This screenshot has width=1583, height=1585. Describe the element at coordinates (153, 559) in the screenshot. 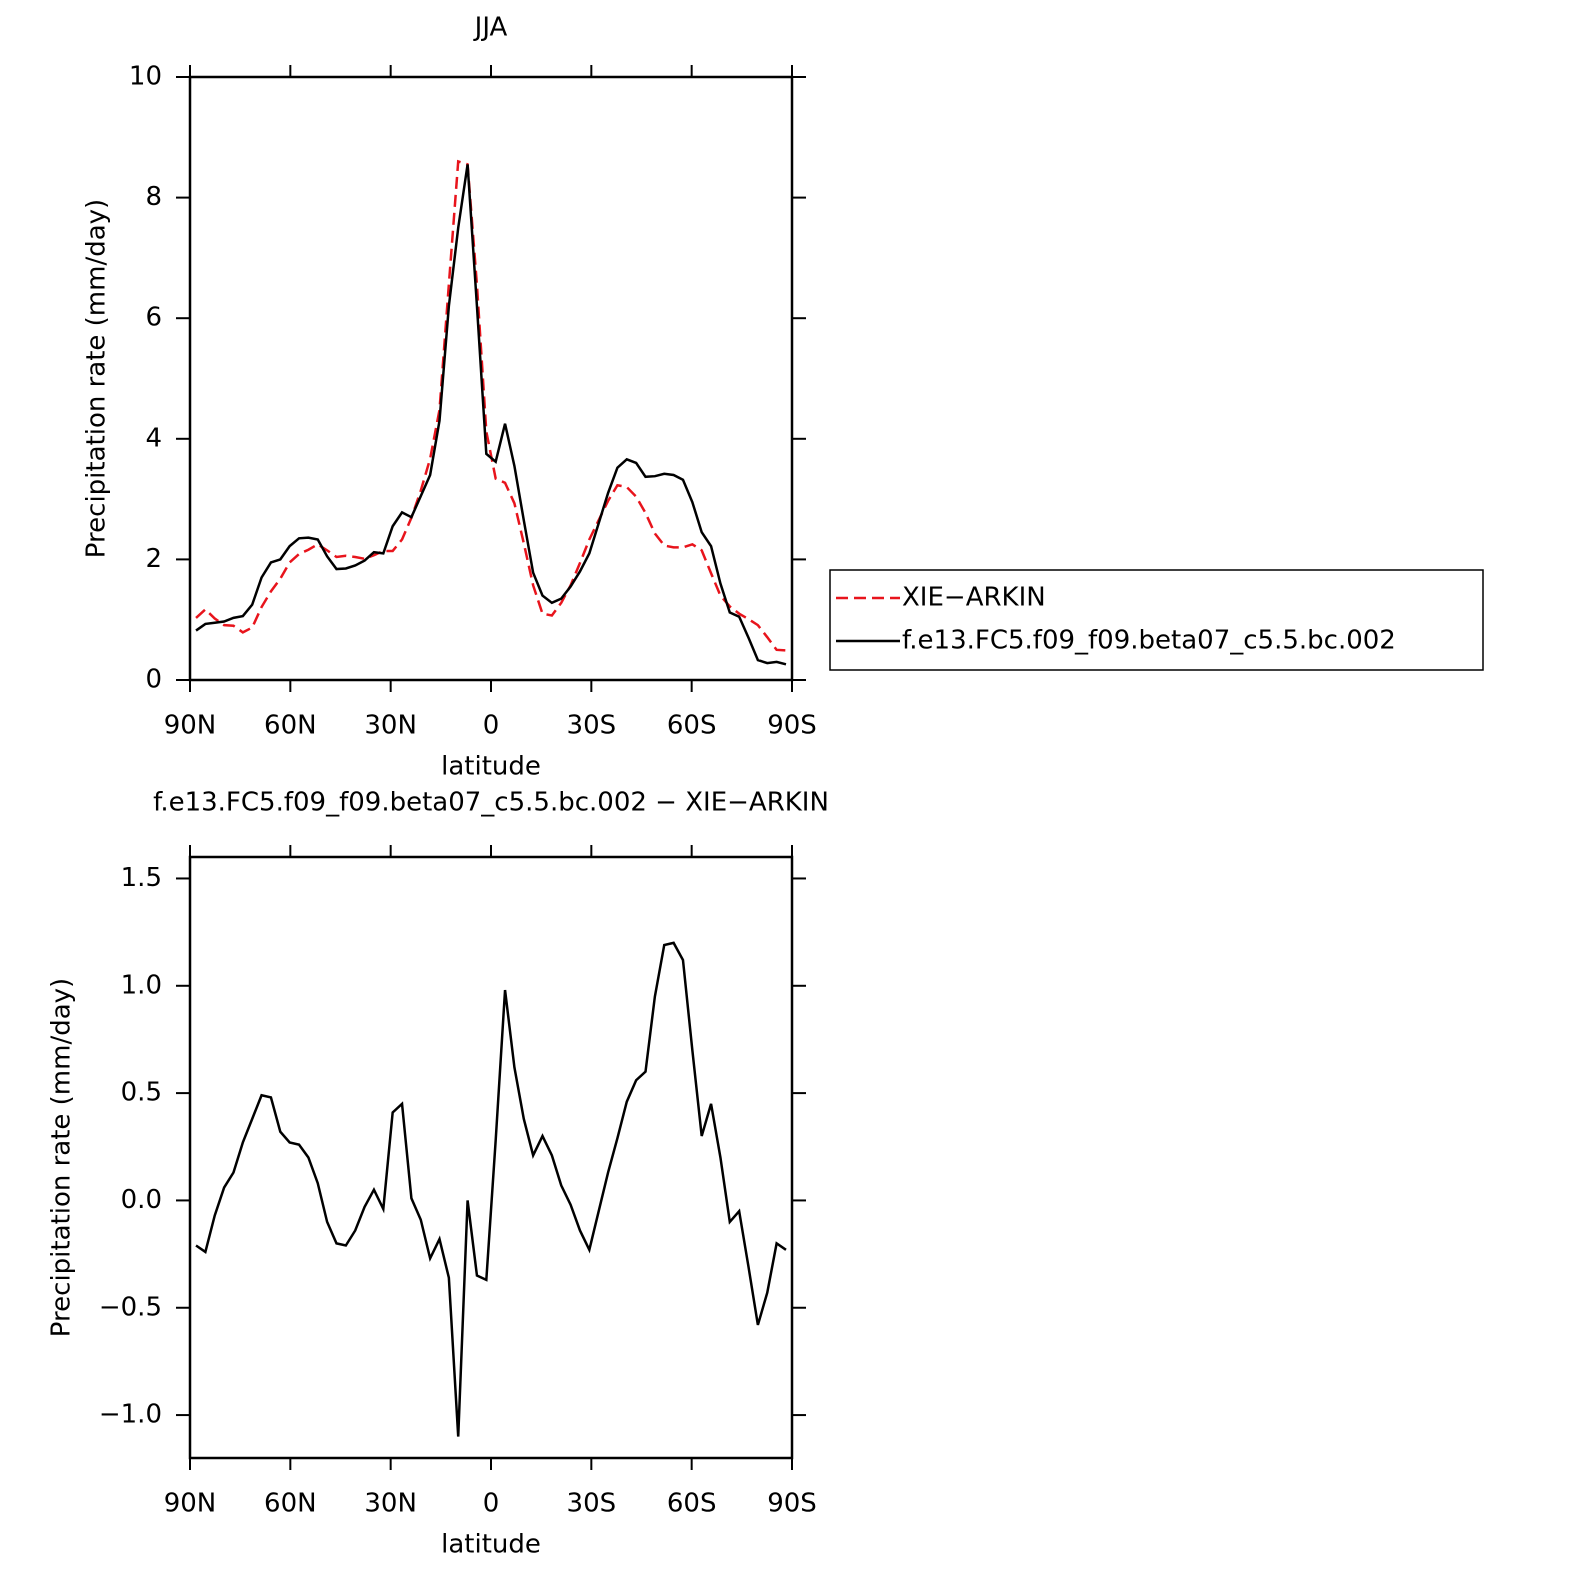

I see `y-tick-label: 2` at that location.